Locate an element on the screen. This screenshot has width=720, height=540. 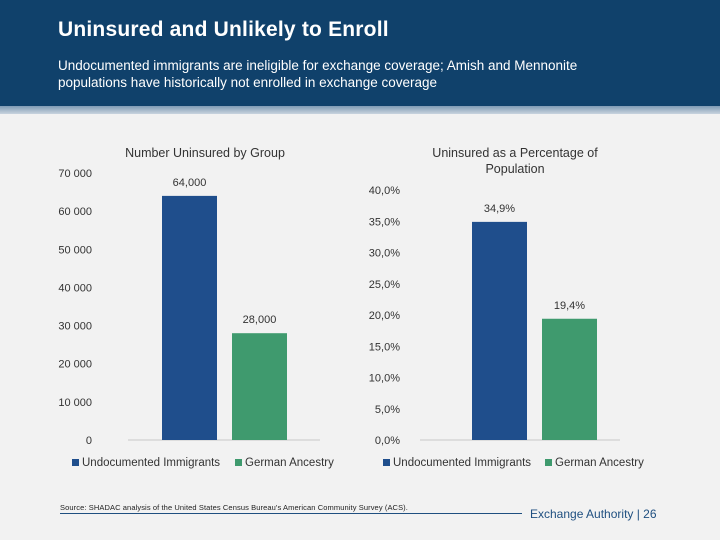
y-tick-label: 10,0% is located at coordinates (384, 379).